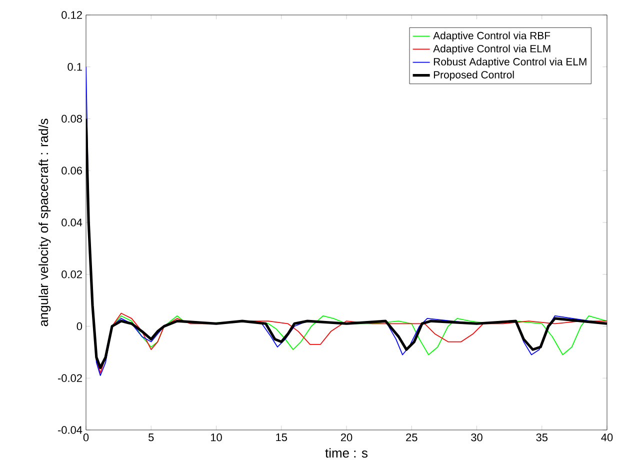 The width and height of the screenshot is (628, 476). Describe the element at coordinates (412, 438) in the screenshot. I see `x-tick-label: 25` at that location.